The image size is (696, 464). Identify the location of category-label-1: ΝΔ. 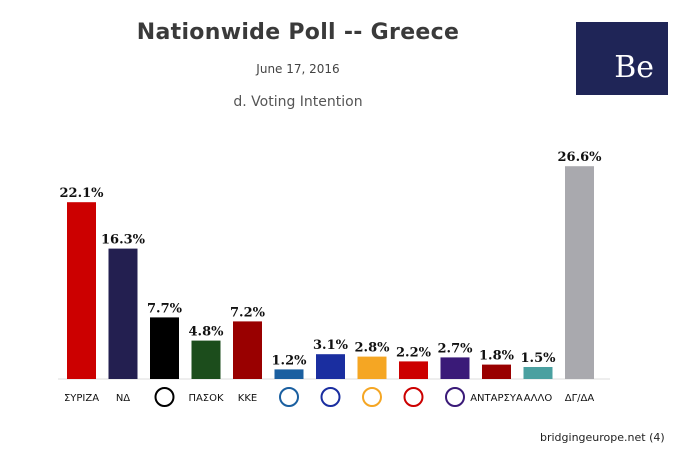
(123, 398).